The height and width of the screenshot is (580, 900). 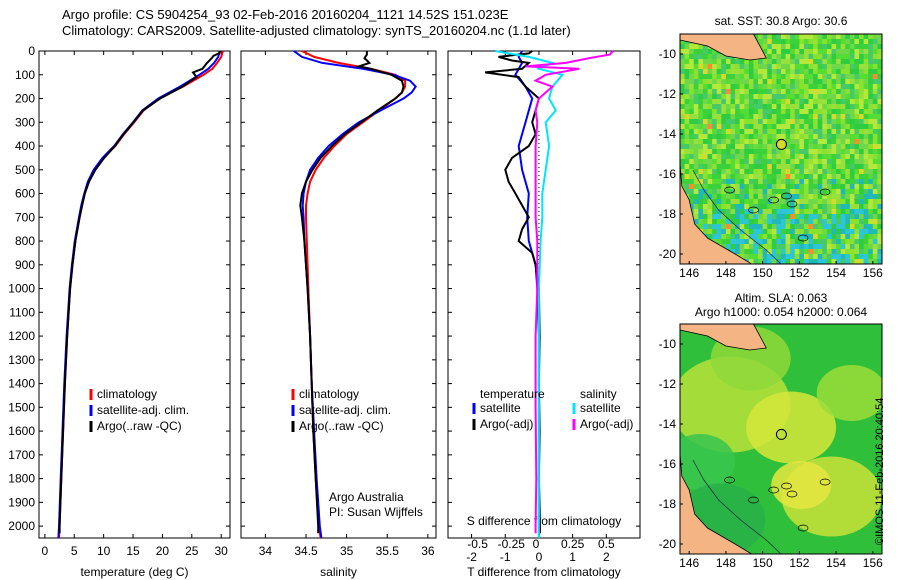 What do you see at coordinates (512, 394) in the screenshot?
I see `legend-group: temperature` at bounding box center [512, 394].